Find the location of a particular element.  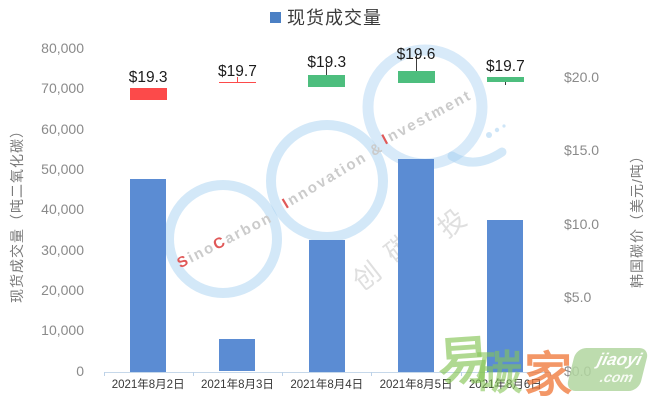

logo-tail is located at coordinates (477, 157).